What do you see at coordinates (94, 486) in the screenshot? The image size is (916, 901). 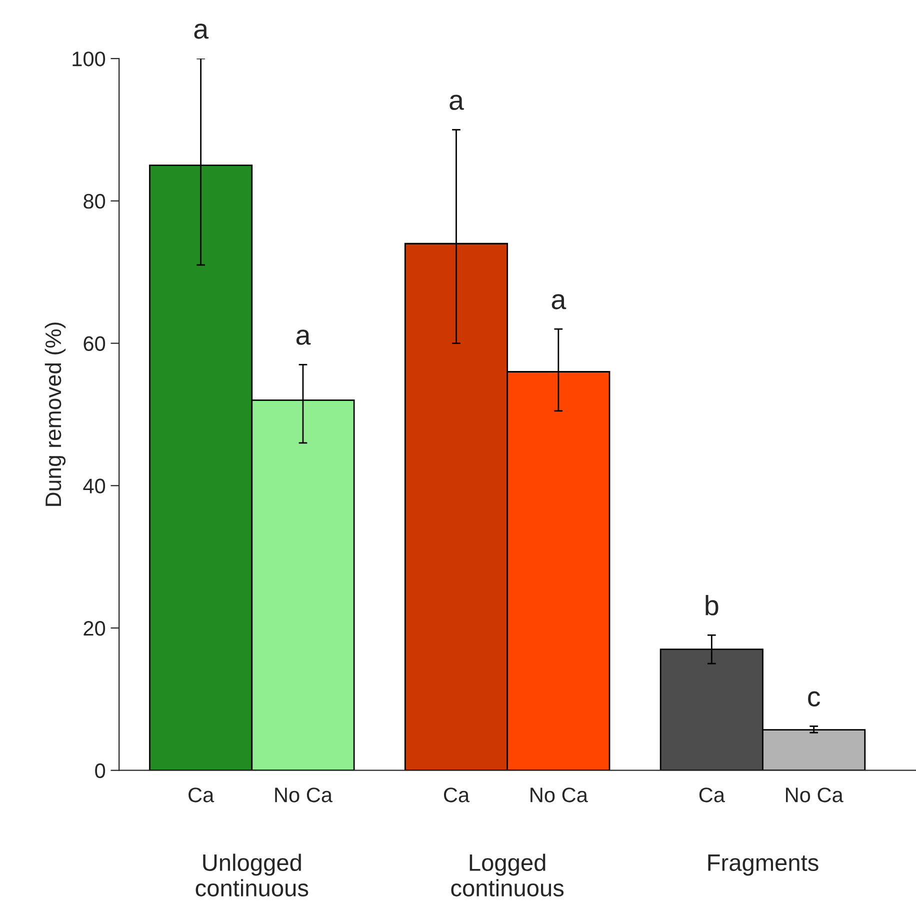 I see `y-tick-label: 40` at bounding box center [94, 486].